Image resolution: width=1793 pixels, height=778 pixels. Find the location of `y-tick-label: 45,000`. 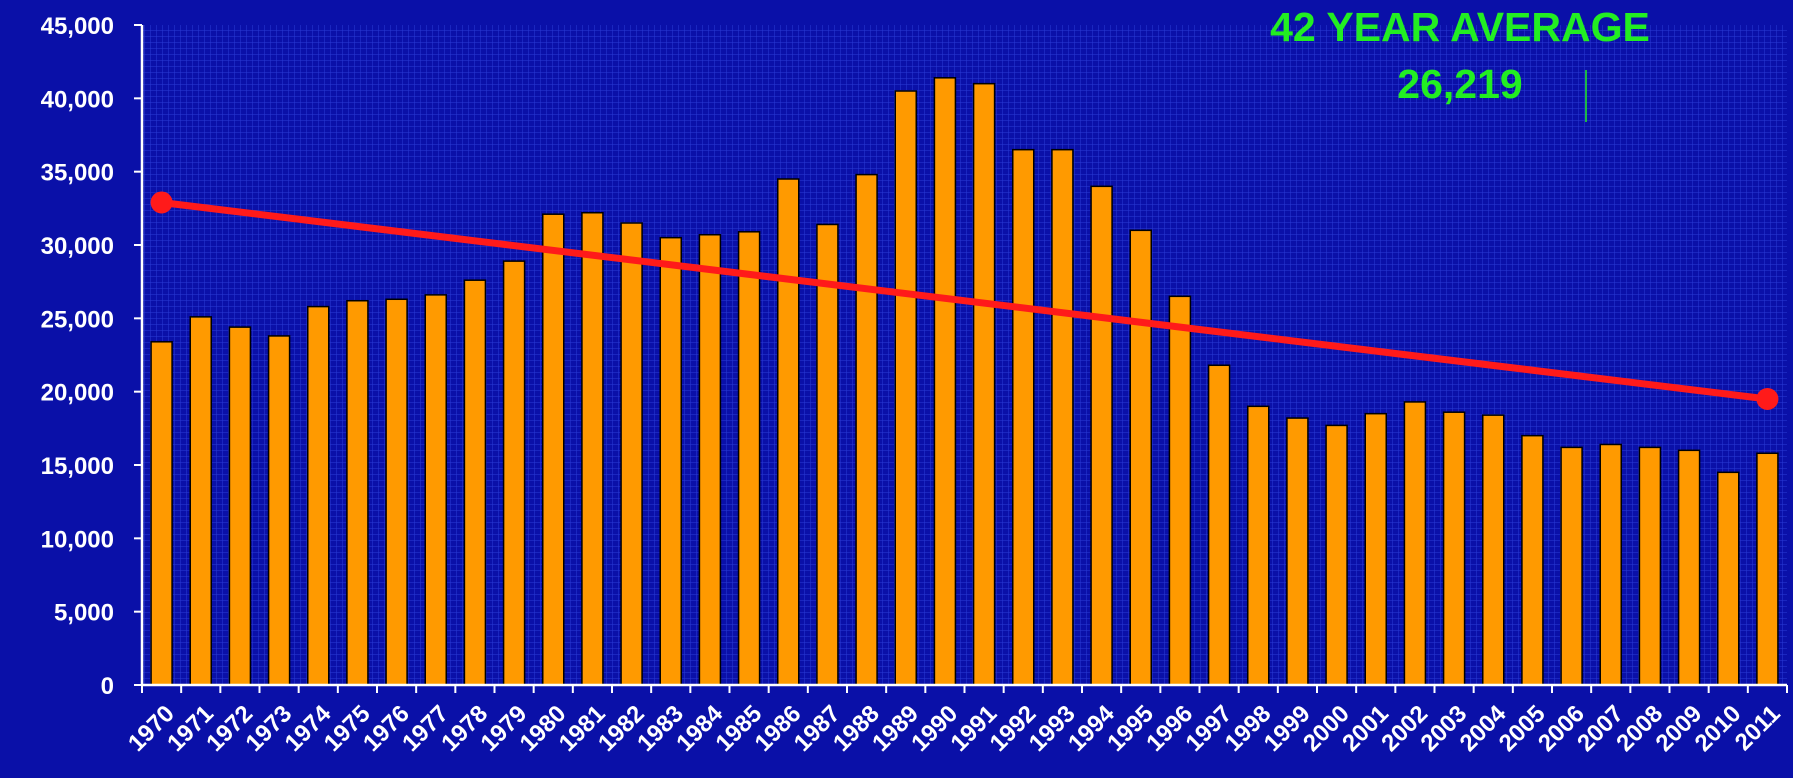

y-tick-label: 45,000 is located at coordinates (77, 26).